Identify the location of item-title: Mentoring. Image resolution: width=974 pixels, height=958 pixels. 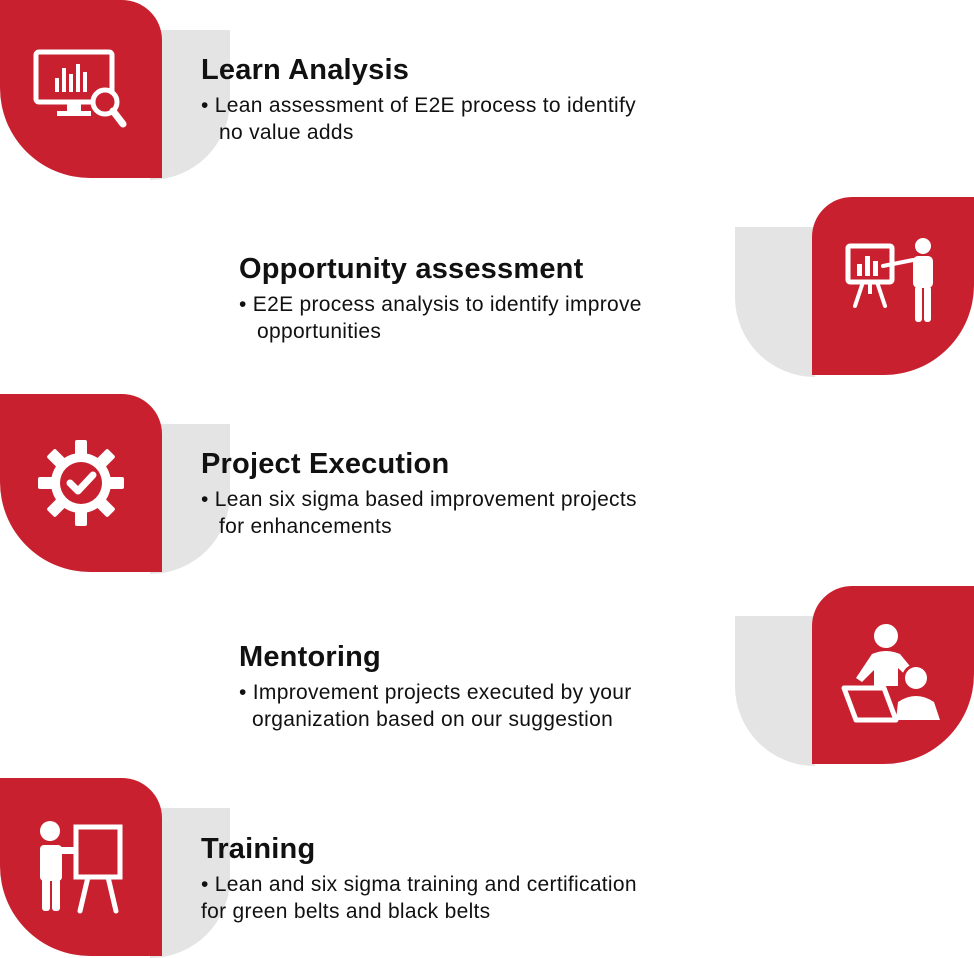
(310, 657).